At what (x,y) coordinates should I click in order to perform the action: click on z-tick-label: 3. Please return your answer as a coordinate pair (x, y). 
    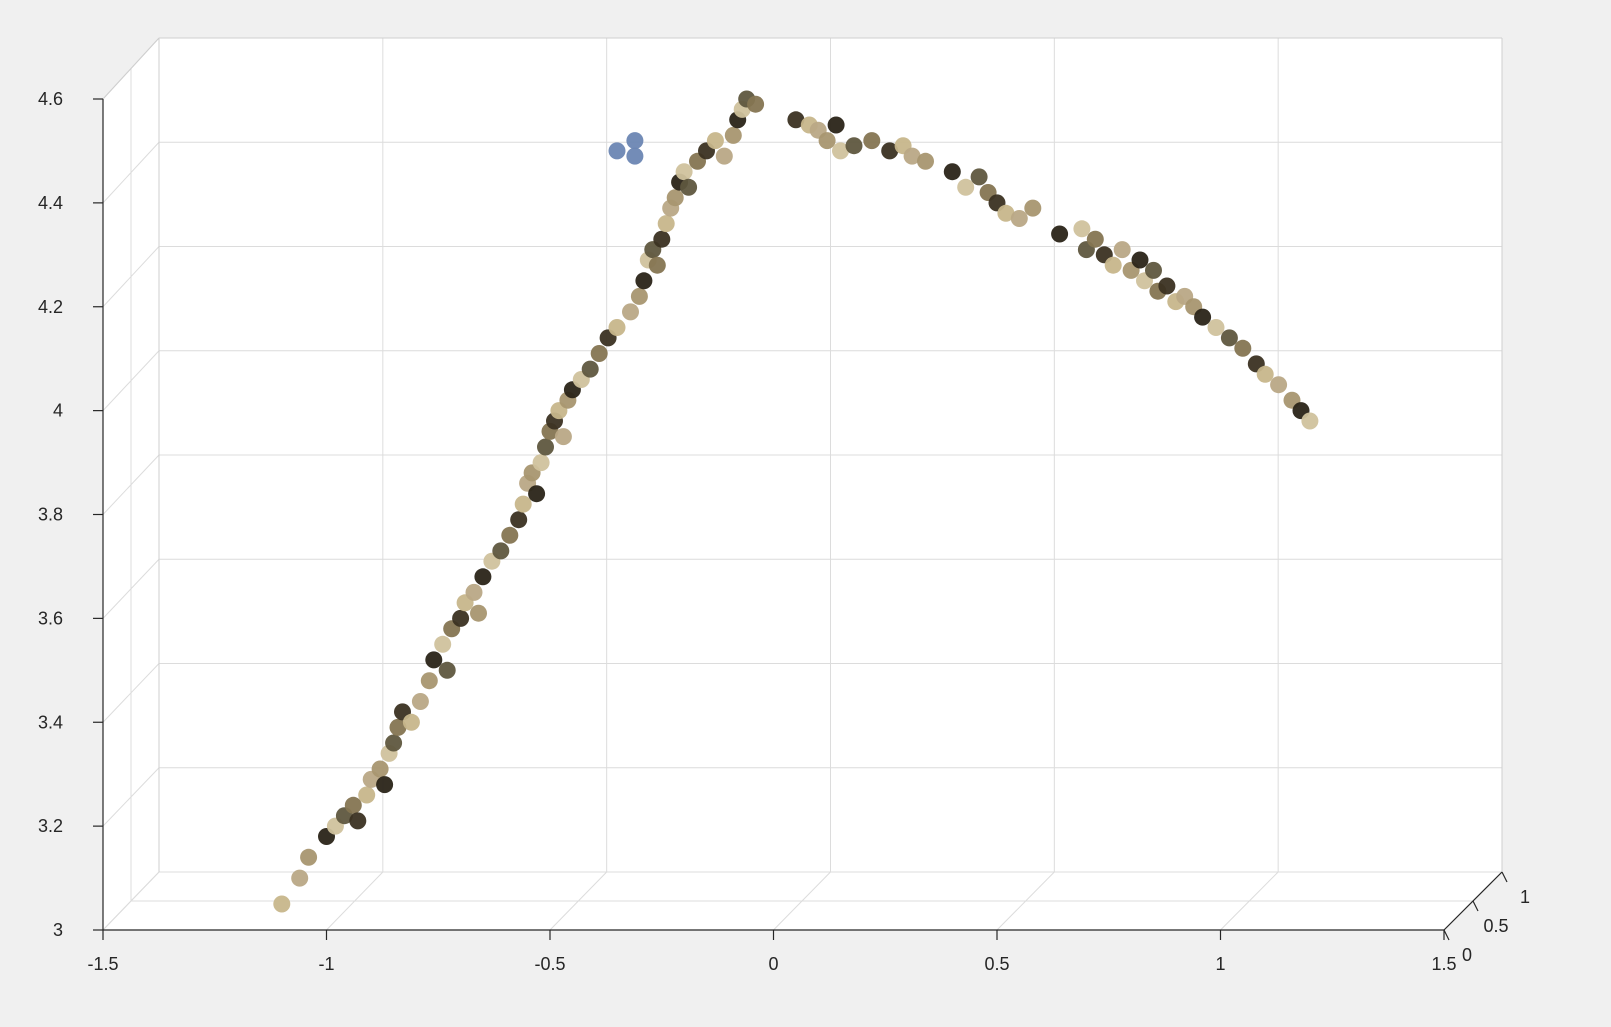
    Looking at the image, I should click on (58, 930).